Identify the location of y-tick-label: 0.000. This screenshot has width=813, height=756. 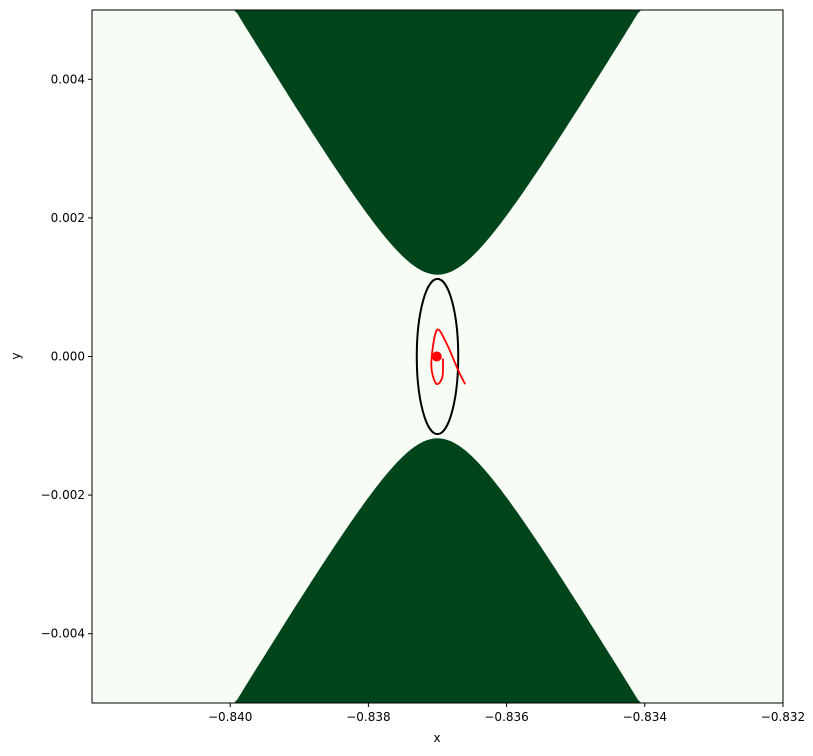
(68, 357).